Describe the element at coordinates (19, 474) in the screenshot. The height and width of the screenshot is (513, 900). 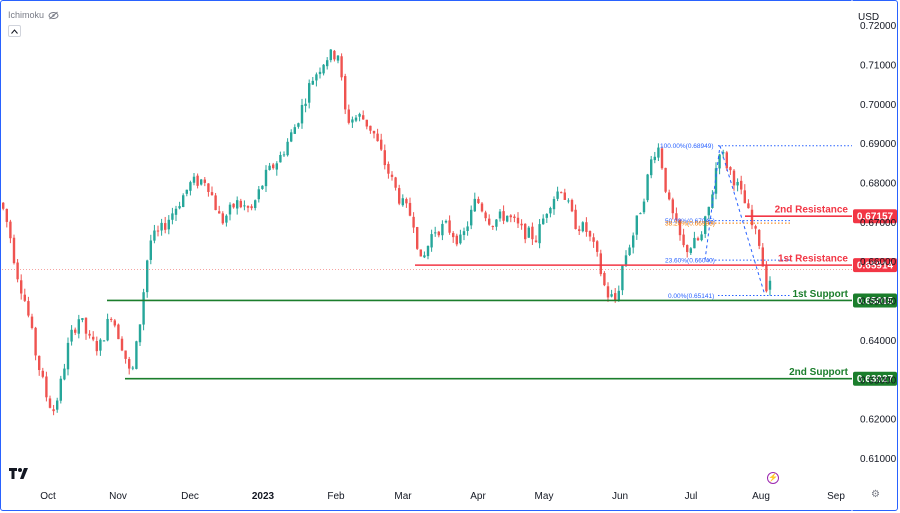
I see `tradingview-logo-icon` at that location.